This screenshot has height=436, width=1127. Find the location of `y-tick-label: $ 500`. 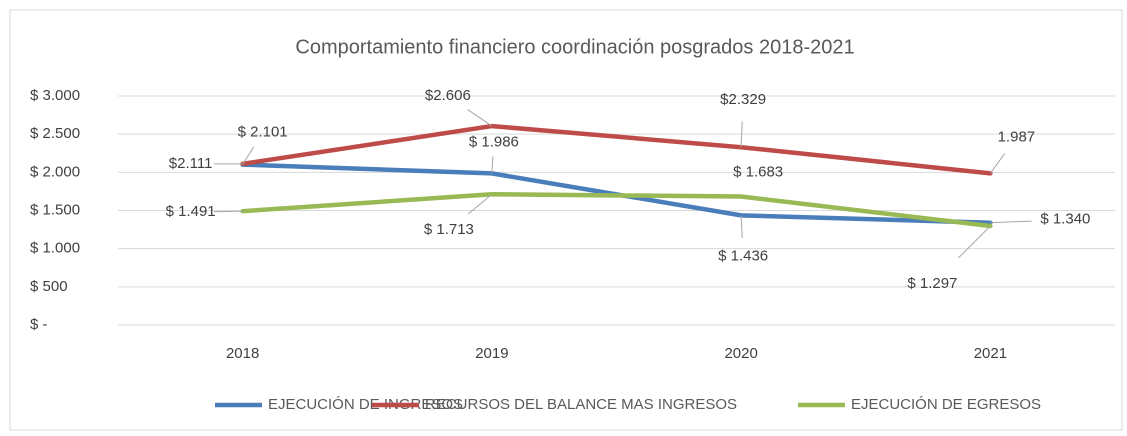

y-tick-label: $ 500 is located at coordinates (49, 286).